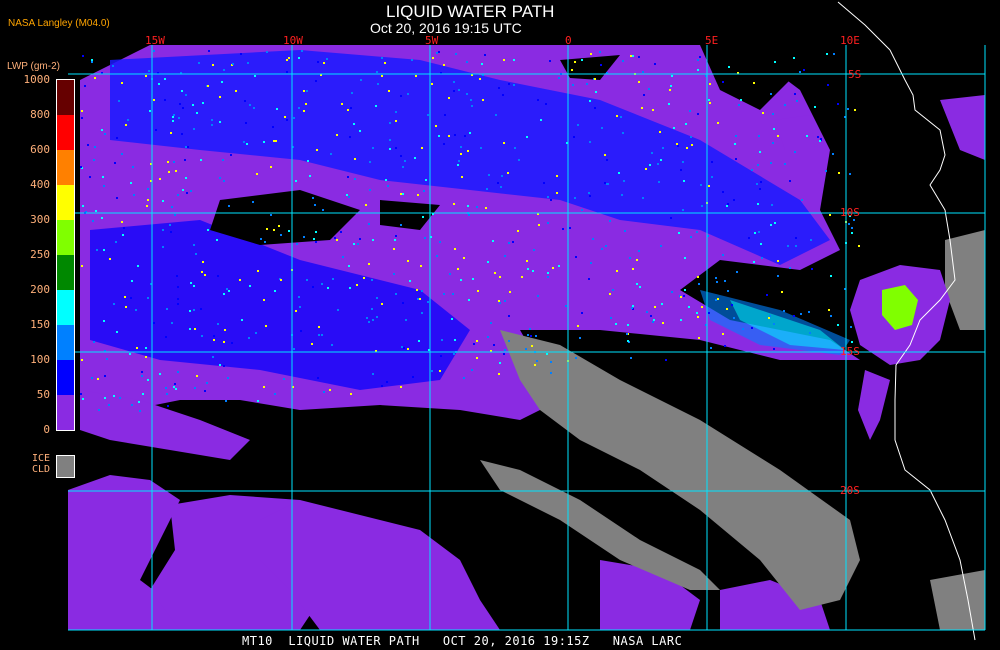  Describe the element at coordinates (470, 11) in the screenshot. I see `title-text: LIQUID WATER PATH` at that location.